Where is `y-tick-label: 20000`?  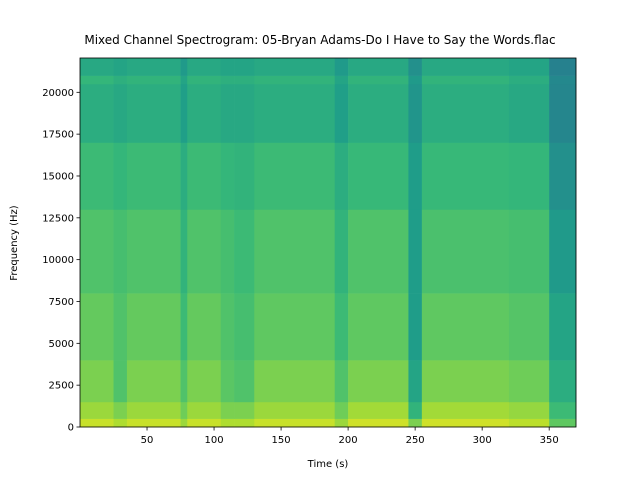
y-tick-label: 20000 is located at coordinates (58, 93).